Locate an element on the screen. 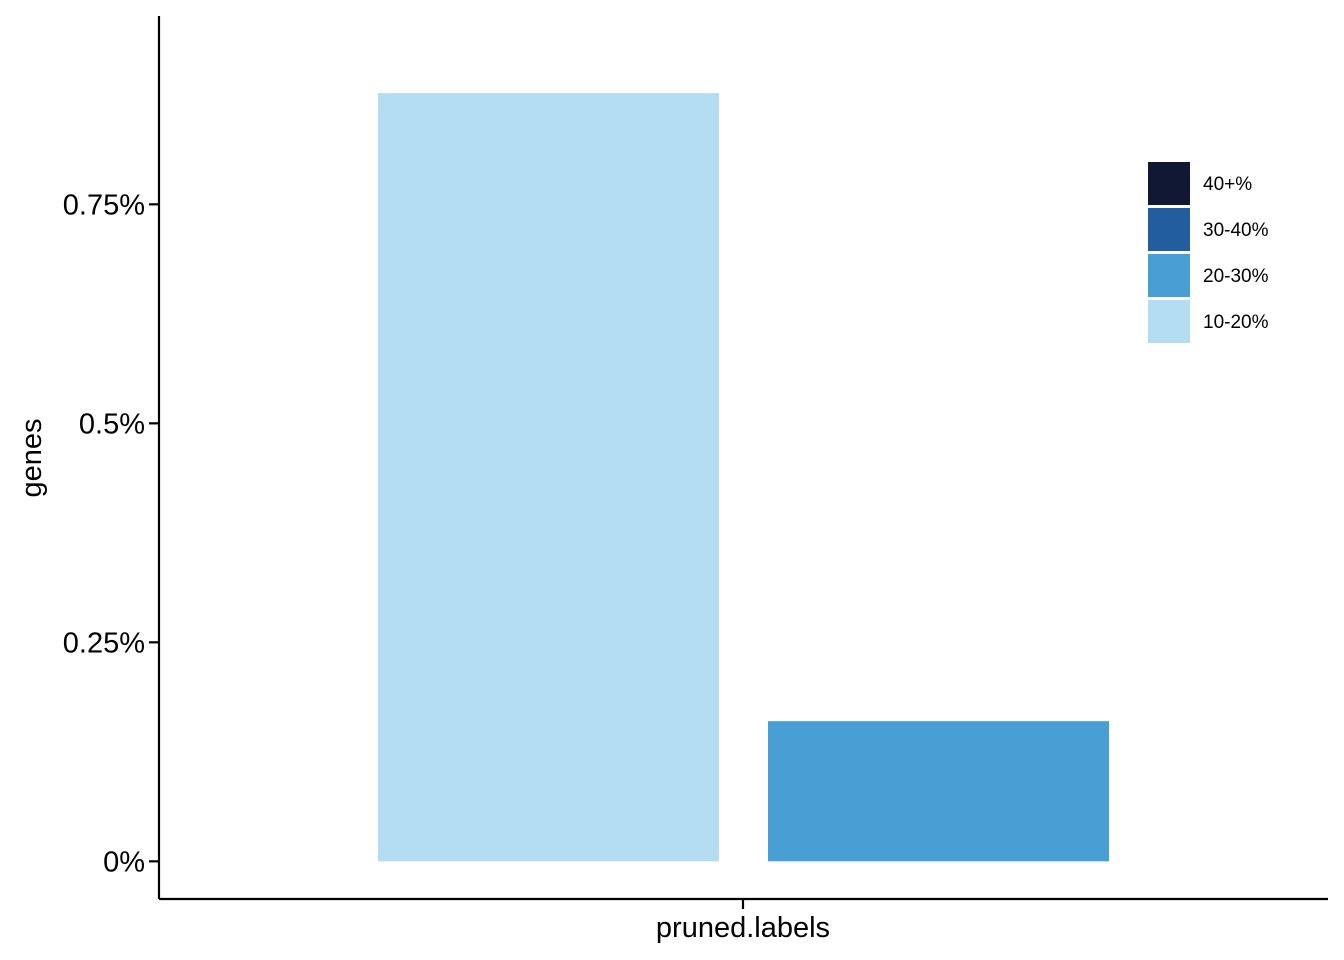  y-axis-title: genes is located at coordinates (32, 457).